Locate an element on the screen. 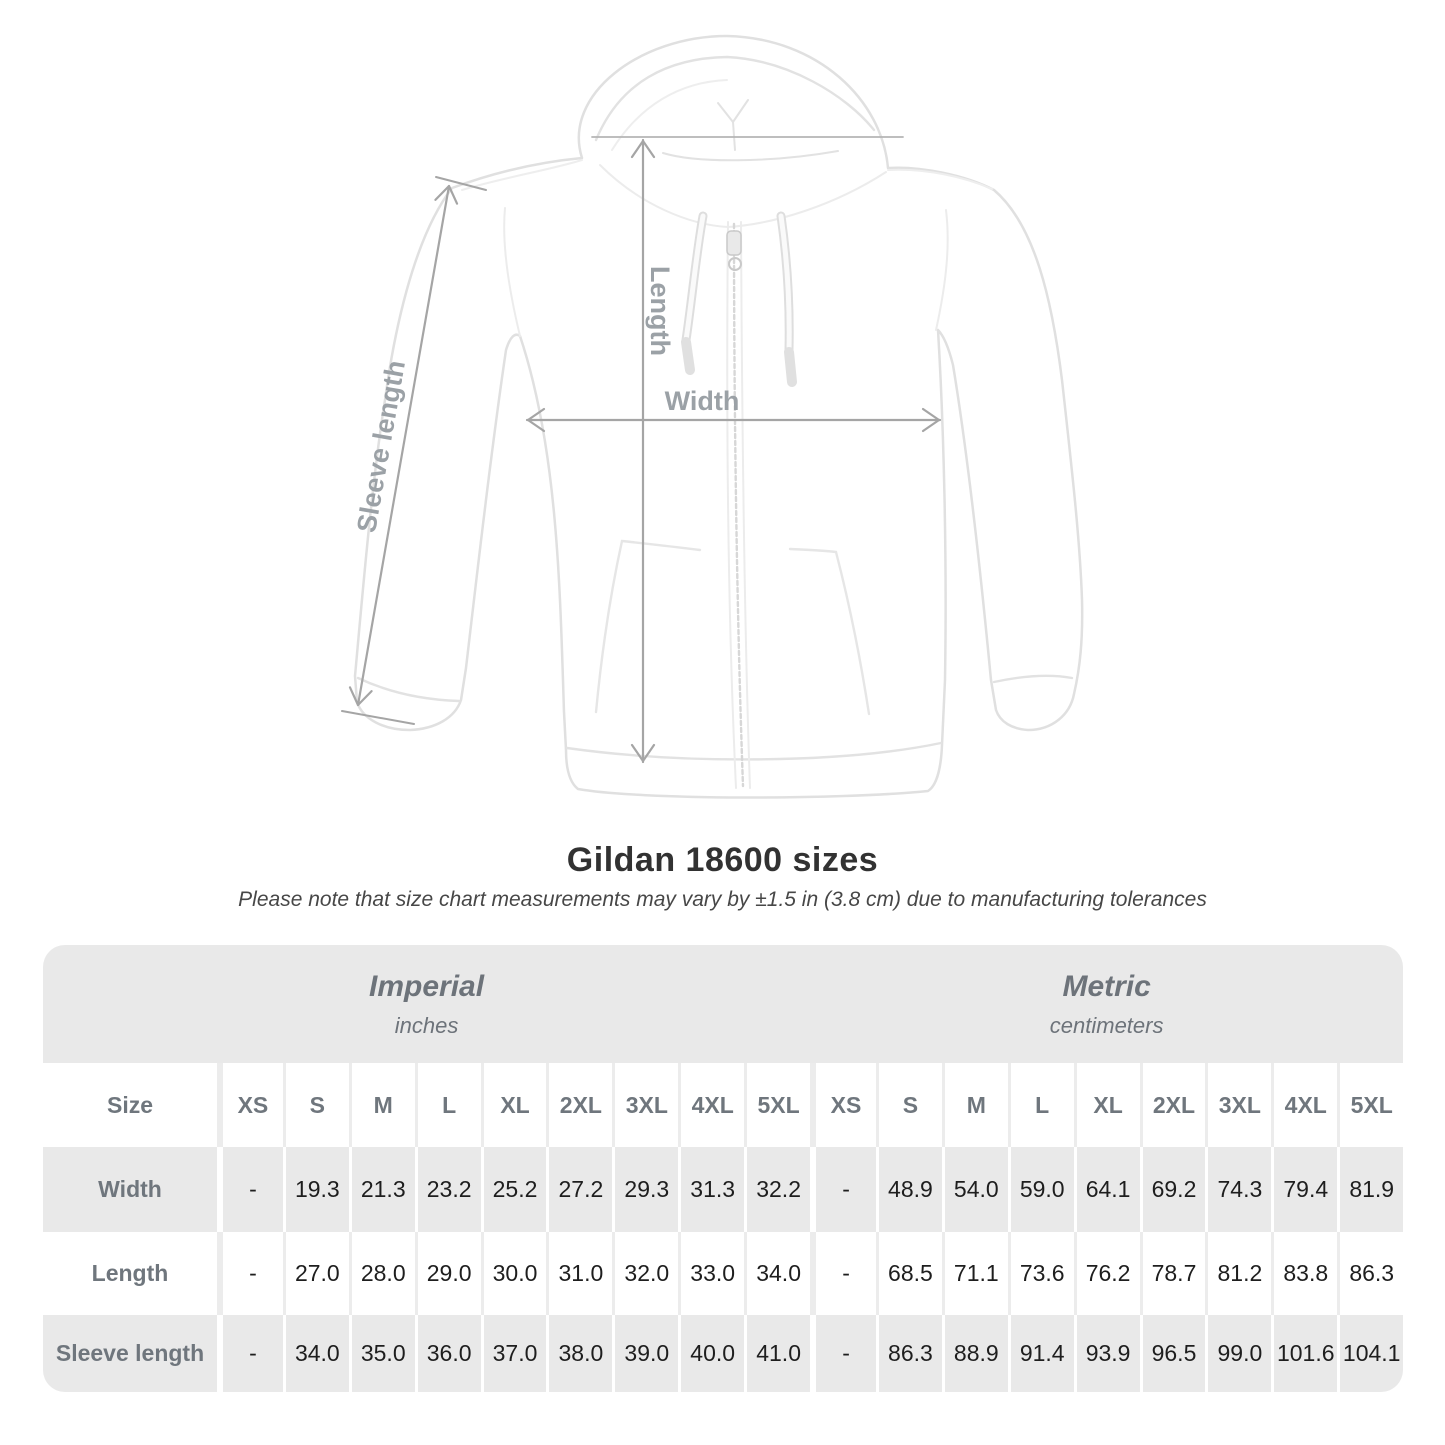  hood-inner-shadow is located at coordinates (669, 115).